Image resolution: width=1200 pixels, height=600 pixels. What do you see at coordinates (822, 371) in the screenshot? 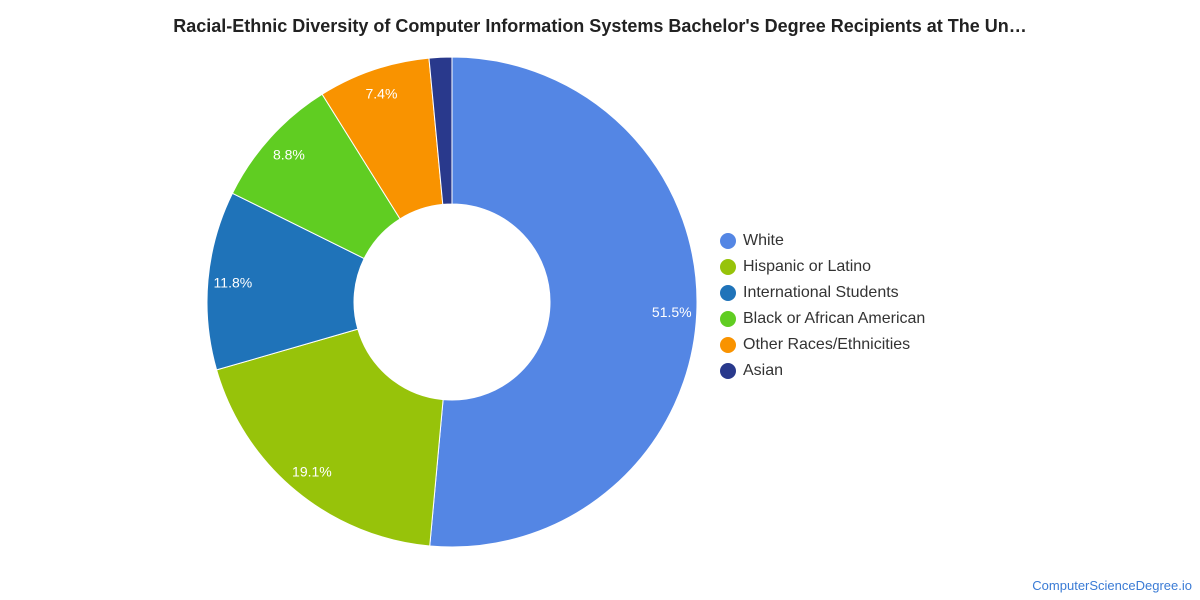
I see `legend-item-asian: Asian` at bounding box center [822, 371].